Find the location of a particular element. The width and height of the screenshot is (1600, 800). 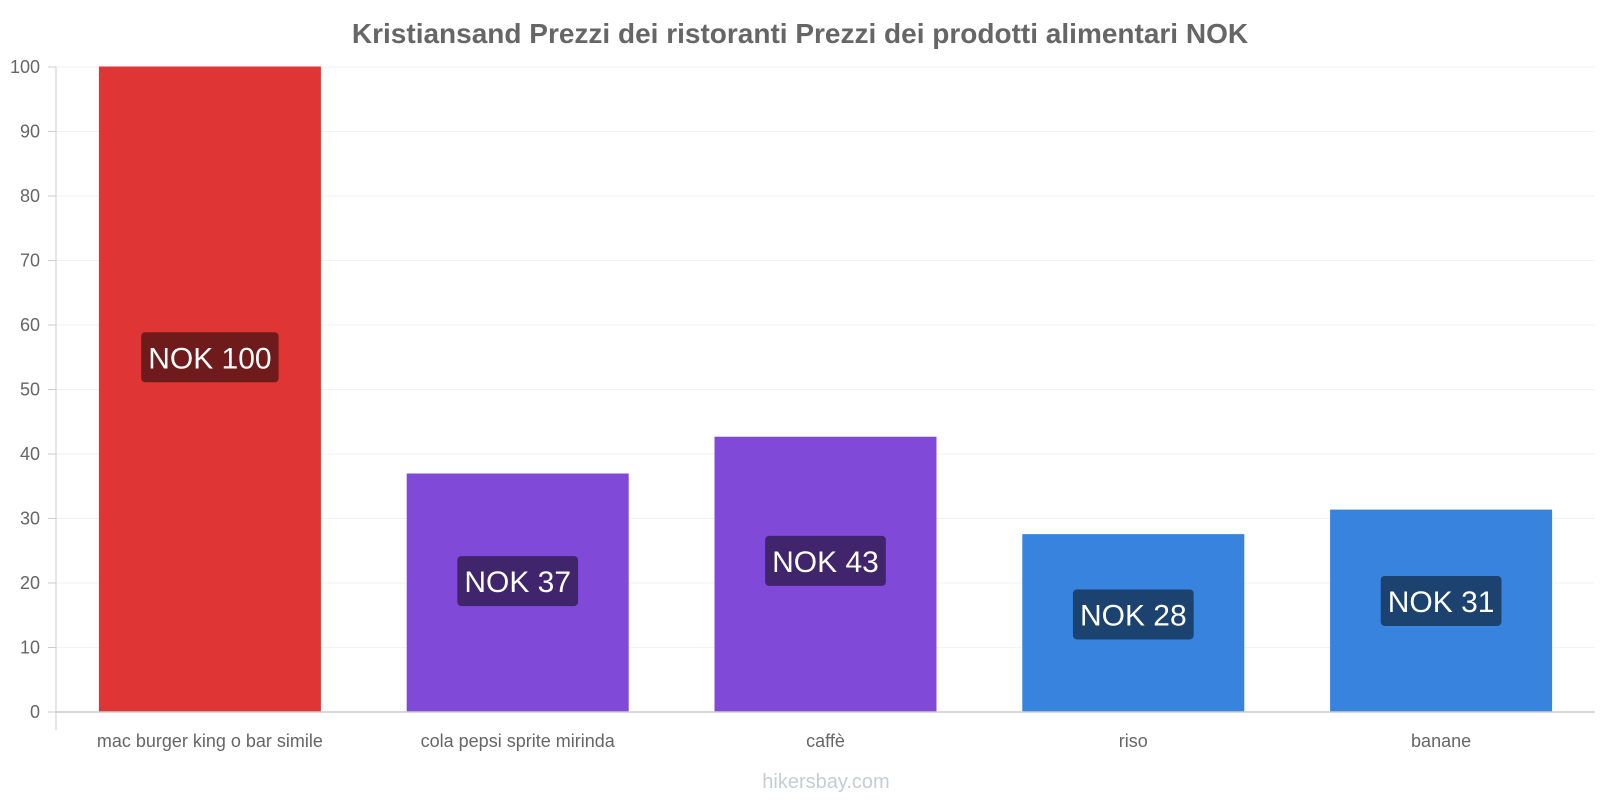

y-tick-label: 80 is located at coordinates (30, 196).